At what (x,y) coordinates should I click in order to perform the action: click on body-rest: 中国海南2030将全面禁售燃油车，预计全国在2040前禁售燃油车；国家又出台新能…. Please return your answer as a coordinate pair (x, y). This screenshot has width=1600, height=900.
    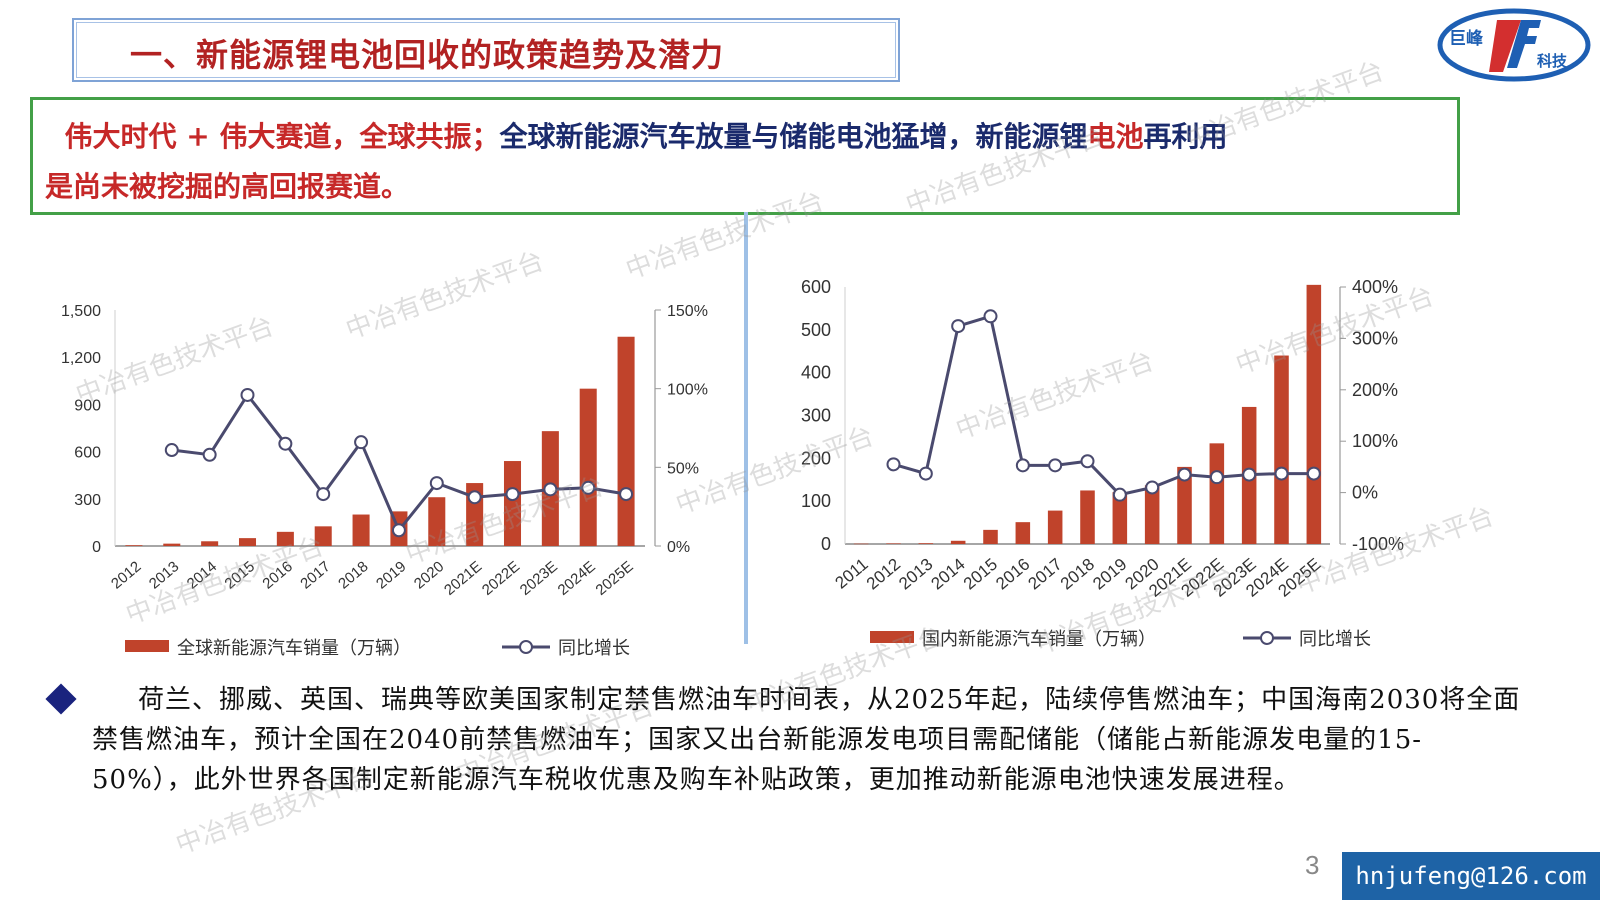
    Looking at the image, I should click on (806, 740).